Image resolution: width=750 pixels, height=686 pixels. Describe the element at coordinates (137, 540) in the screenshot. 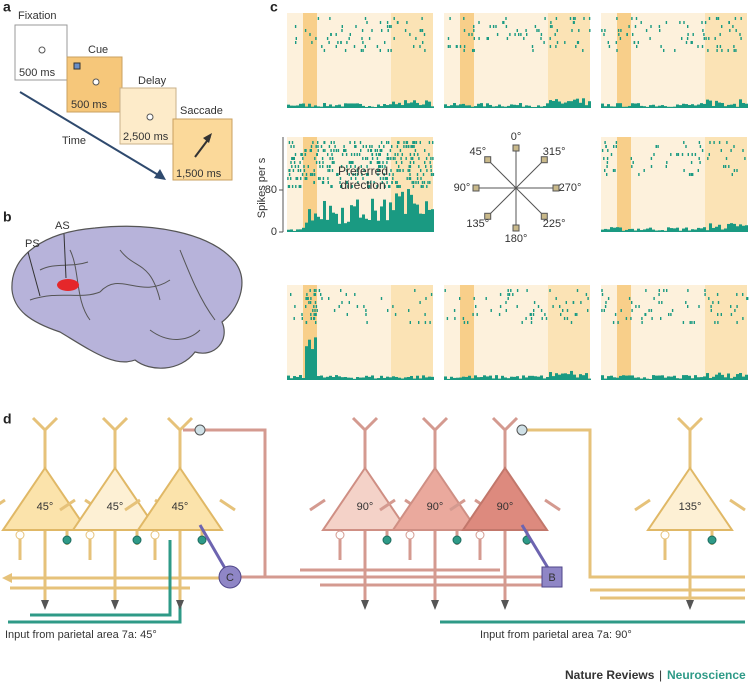

I see `synapse` at that location.